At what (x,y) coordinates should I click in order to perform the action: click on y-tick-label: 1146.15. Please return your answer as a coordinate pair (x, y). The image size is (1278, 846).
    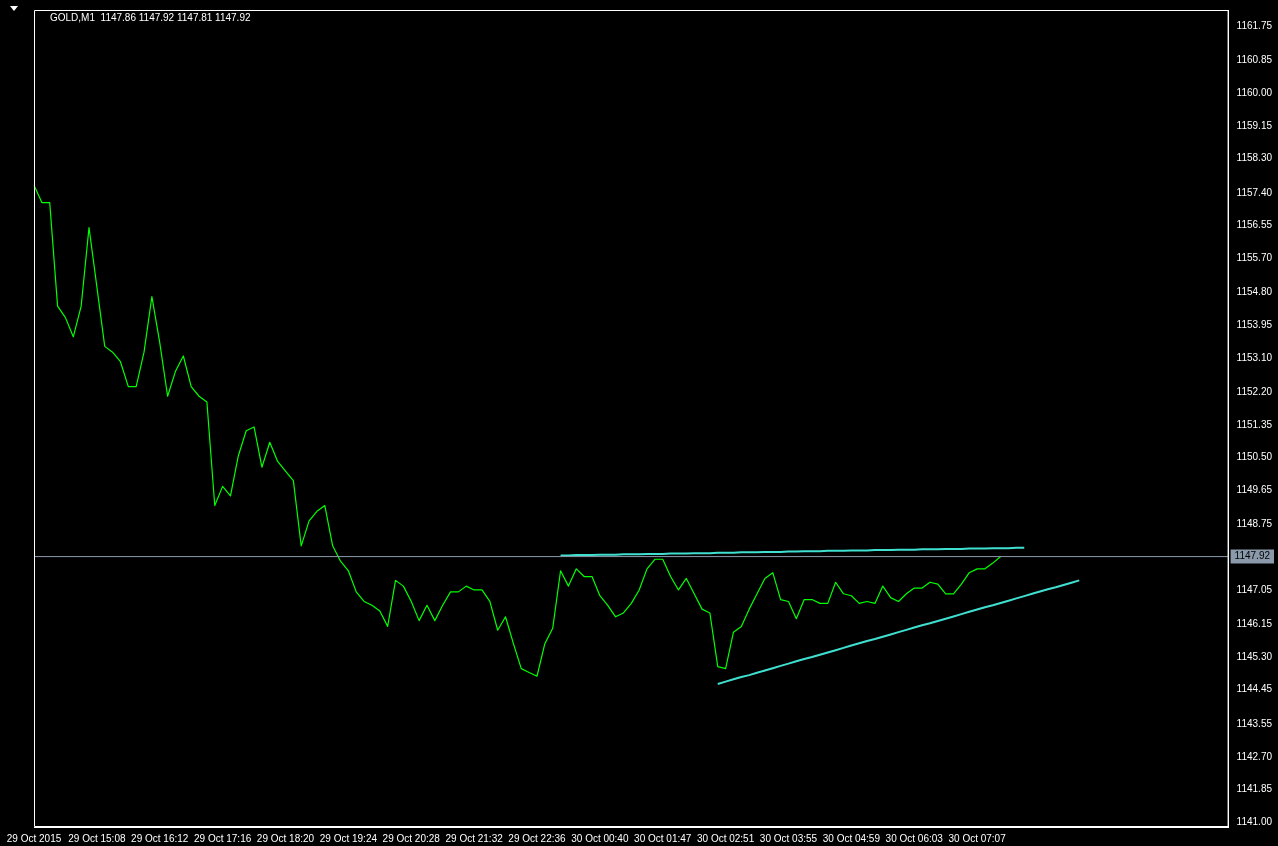
    Looking at the image, I should click on (1254, 624).